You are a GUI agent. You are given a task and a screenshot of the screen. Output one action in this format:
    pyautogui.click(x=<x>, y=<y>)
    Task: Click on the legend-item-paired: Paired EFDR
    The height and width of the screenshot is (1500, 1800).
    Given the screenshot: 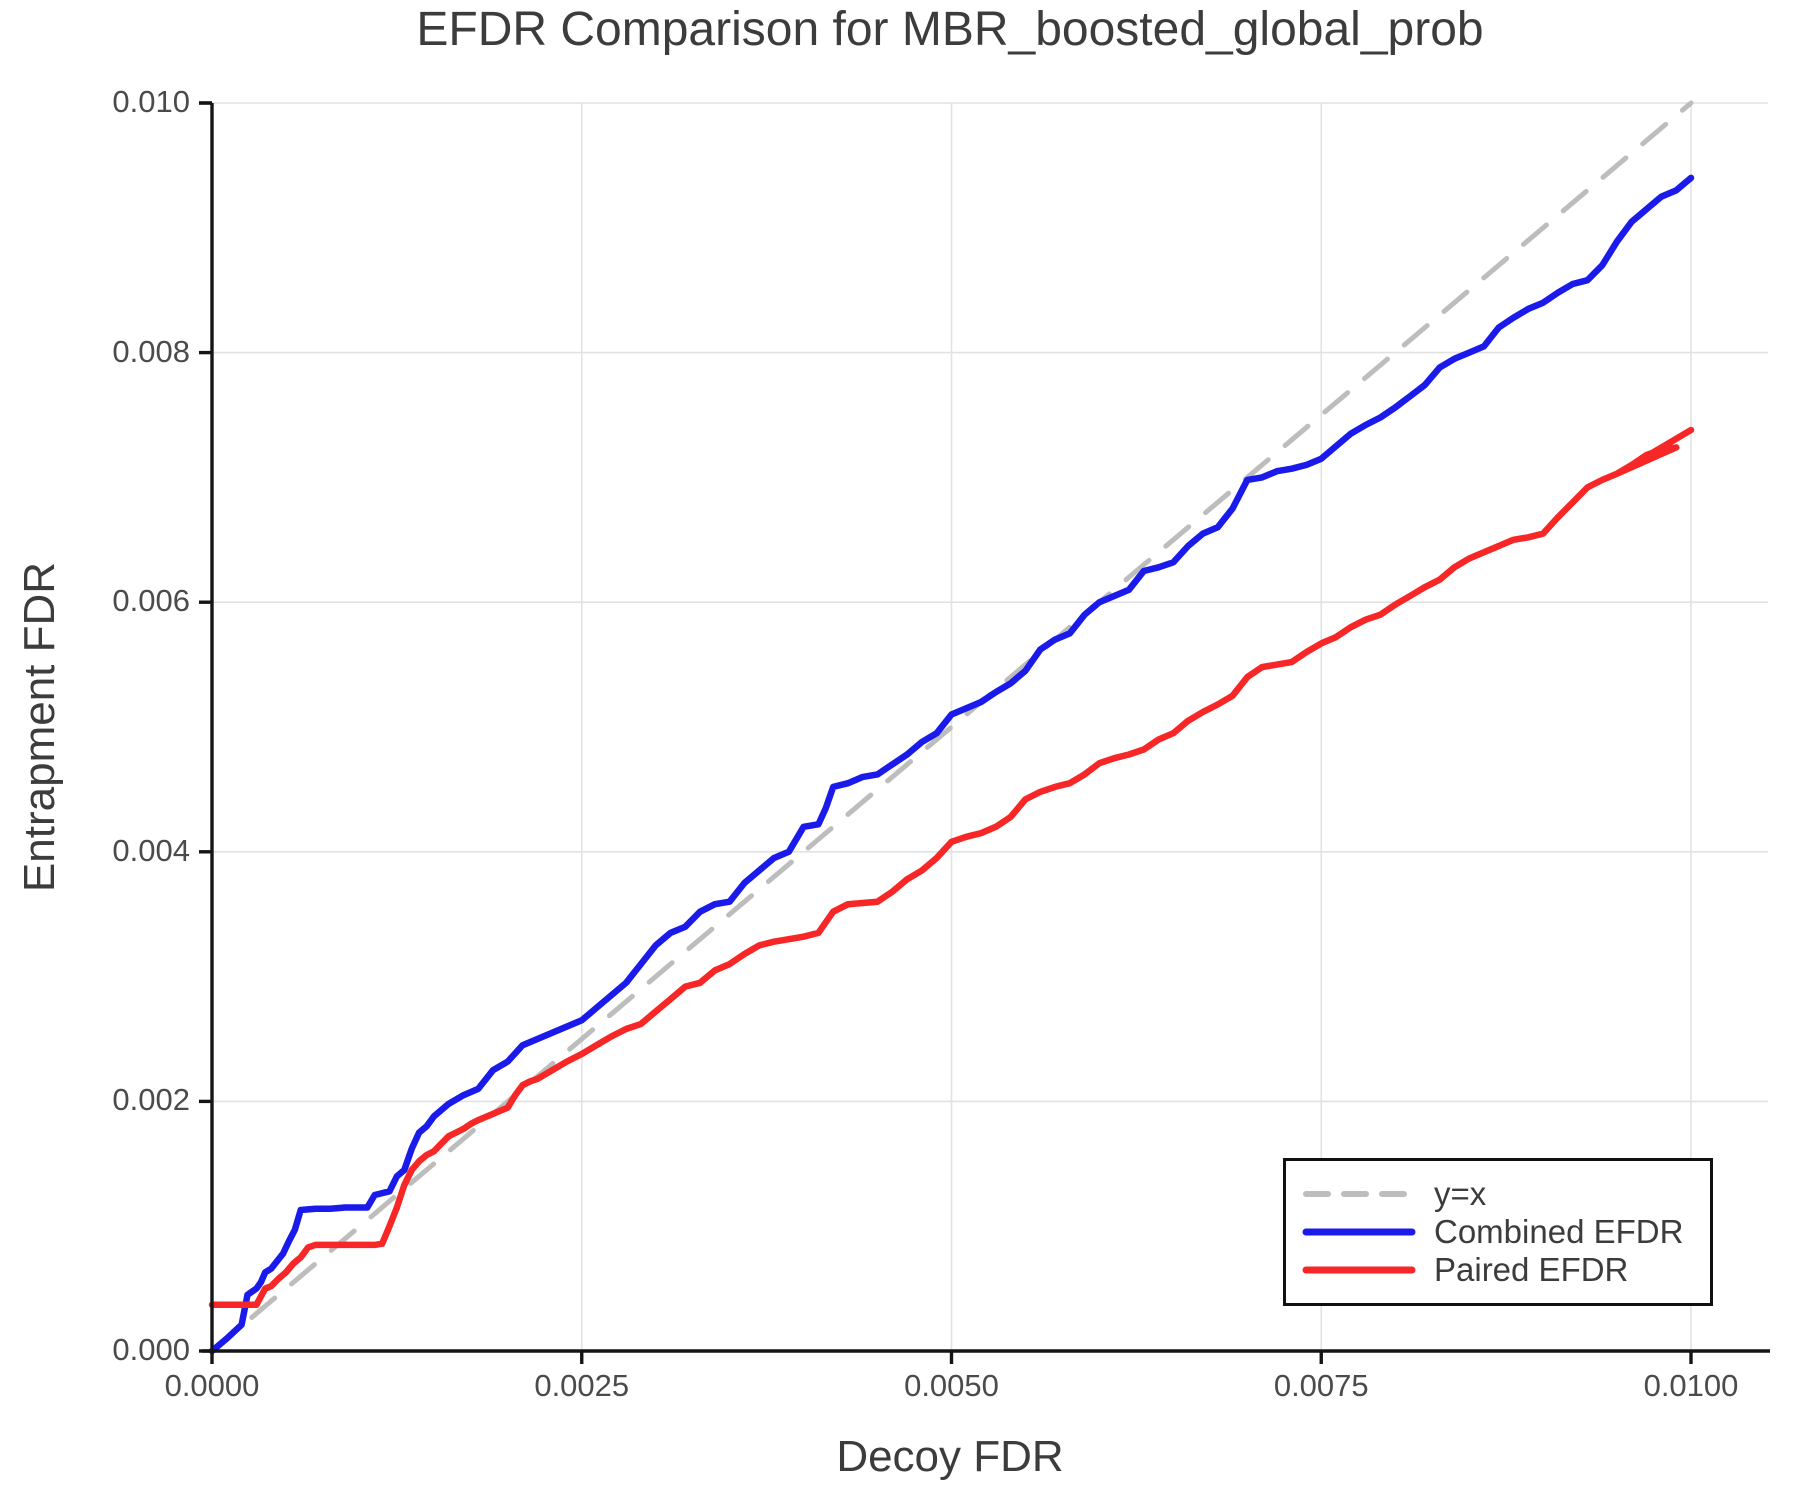 What is the action you would take?
    pyautogui.click(x=1498, y=1270)
    